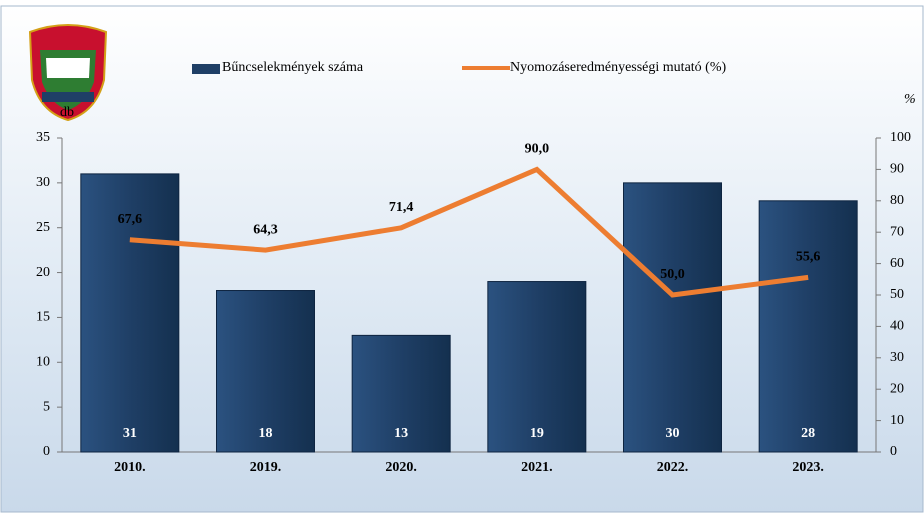 Image resolution: width=924 pixels, height=513 pixels. What do you see at coordinates (897, 231) in the screenshot?
I see `y2-tick-label: 70` at bounding box center [897, 231].